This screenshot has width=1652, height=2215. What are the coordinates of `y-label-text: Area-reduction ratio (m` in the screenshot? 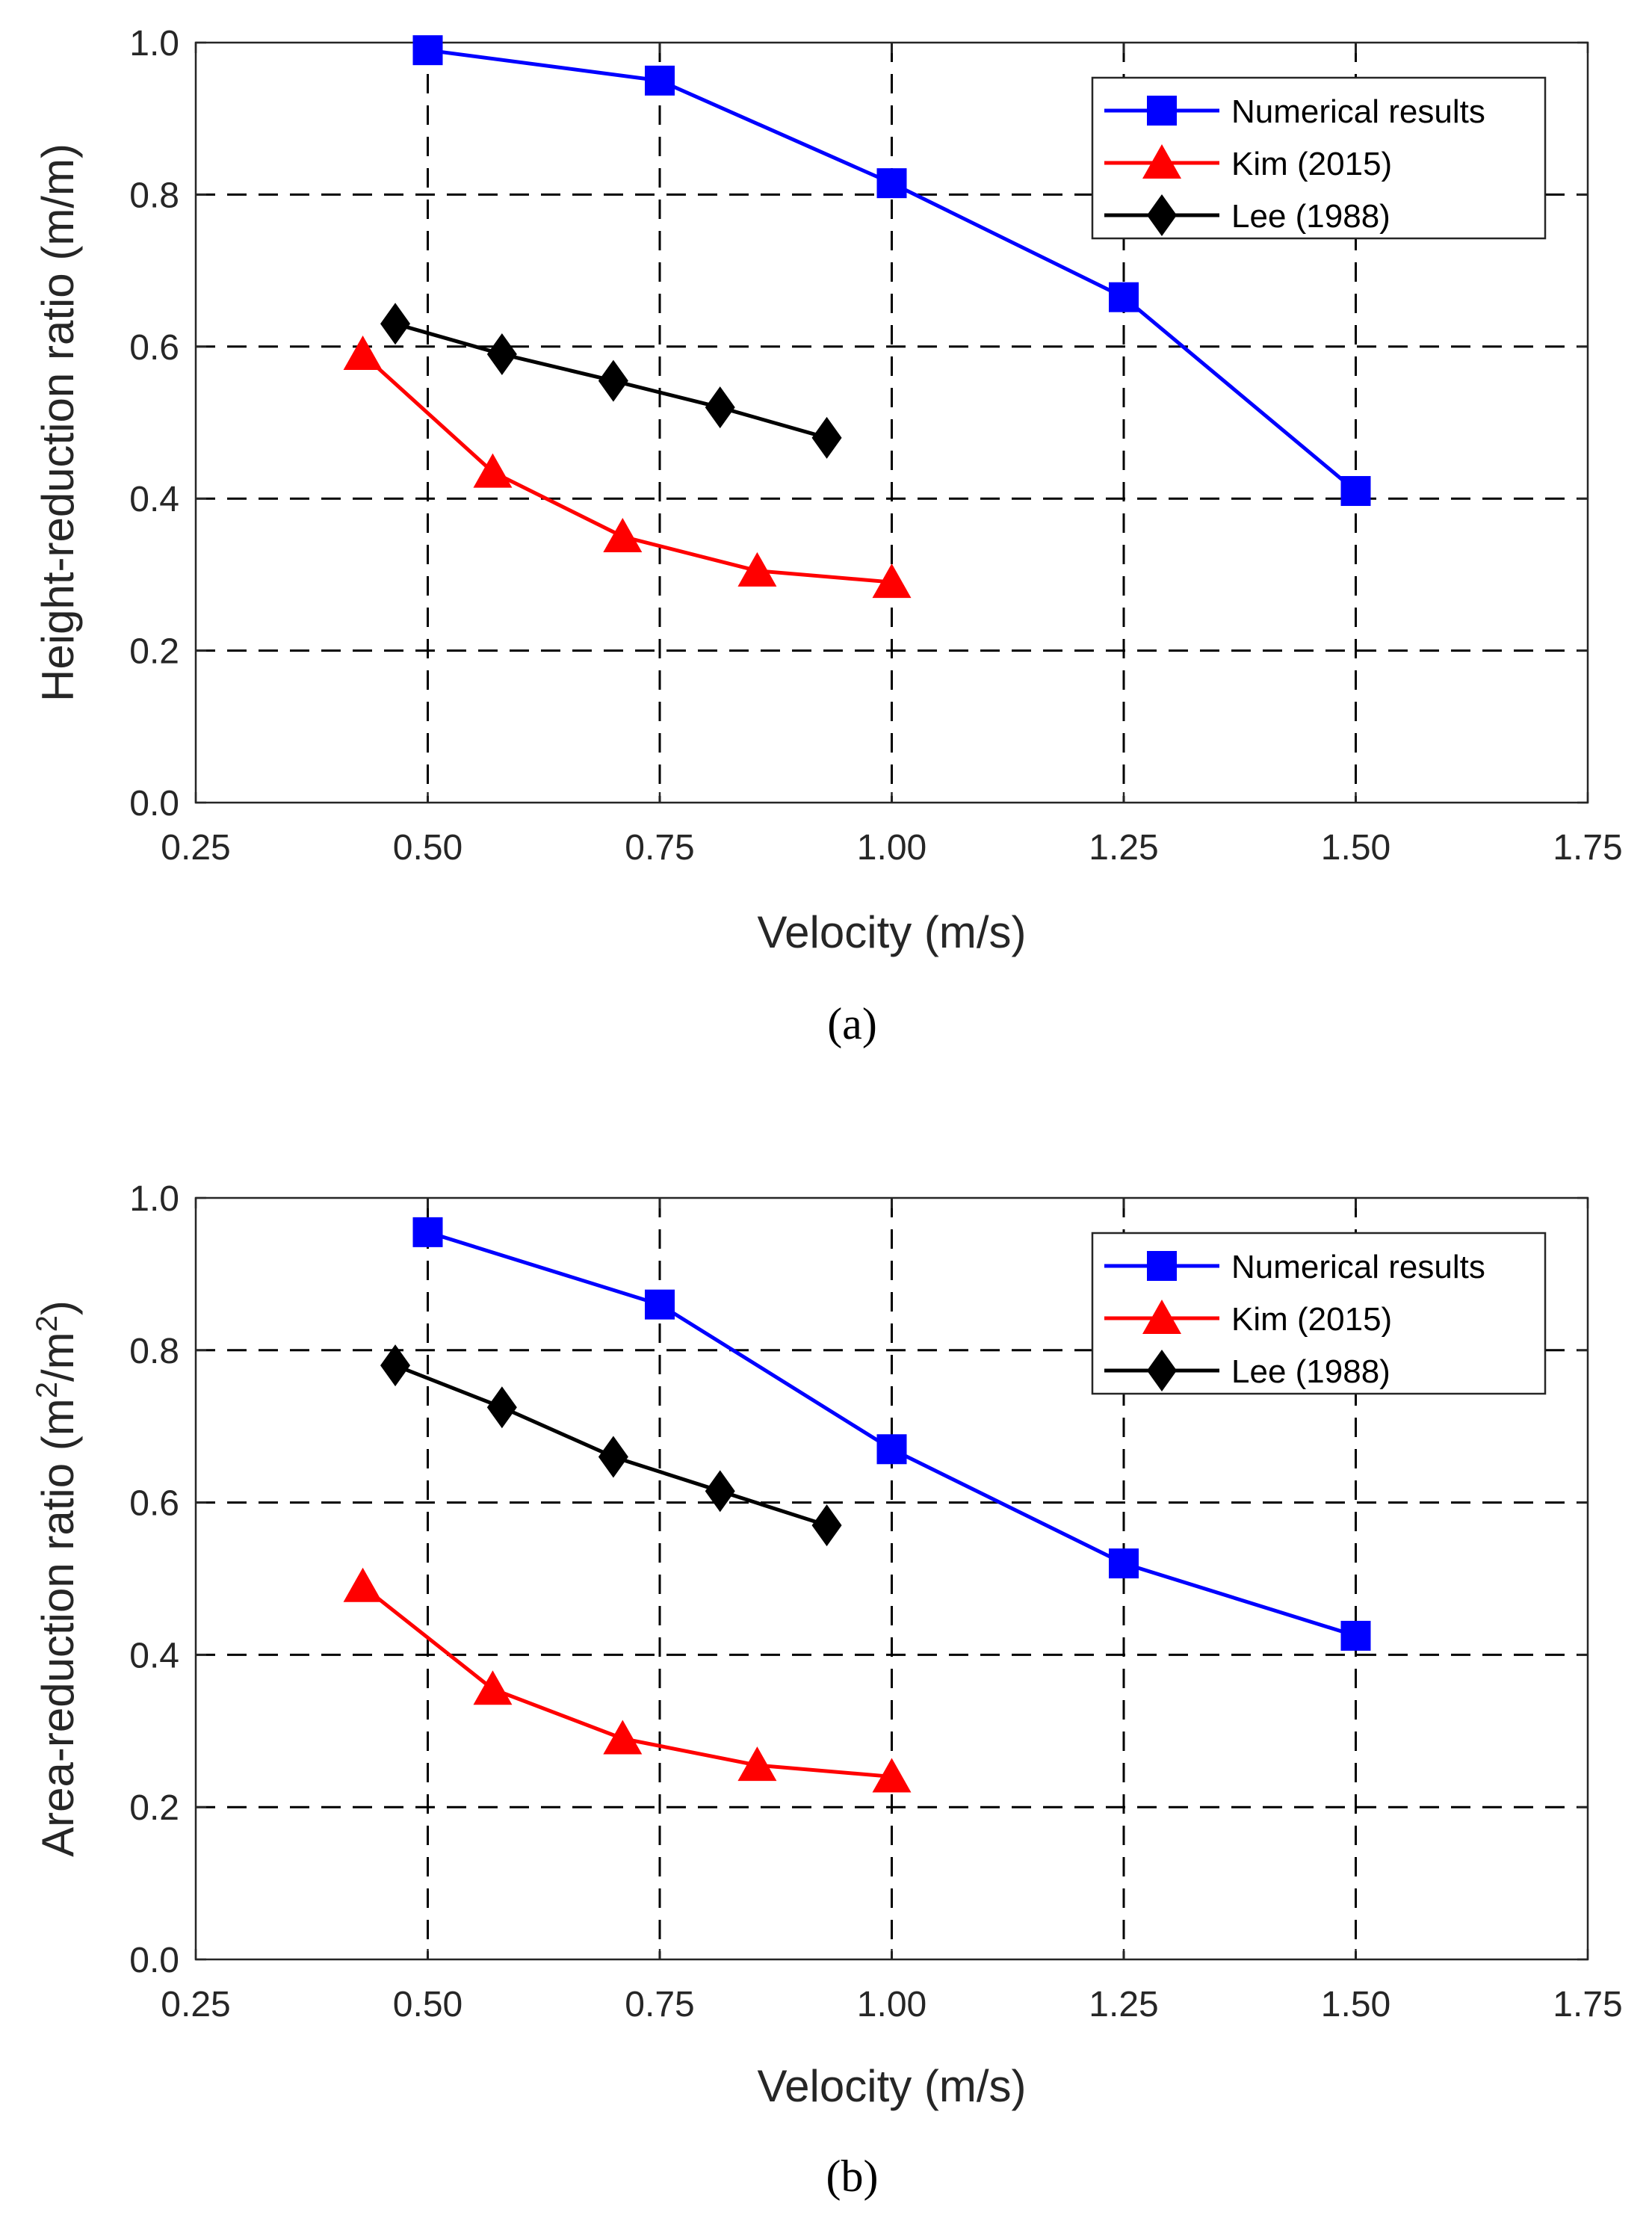 It's located at (58, 1627).